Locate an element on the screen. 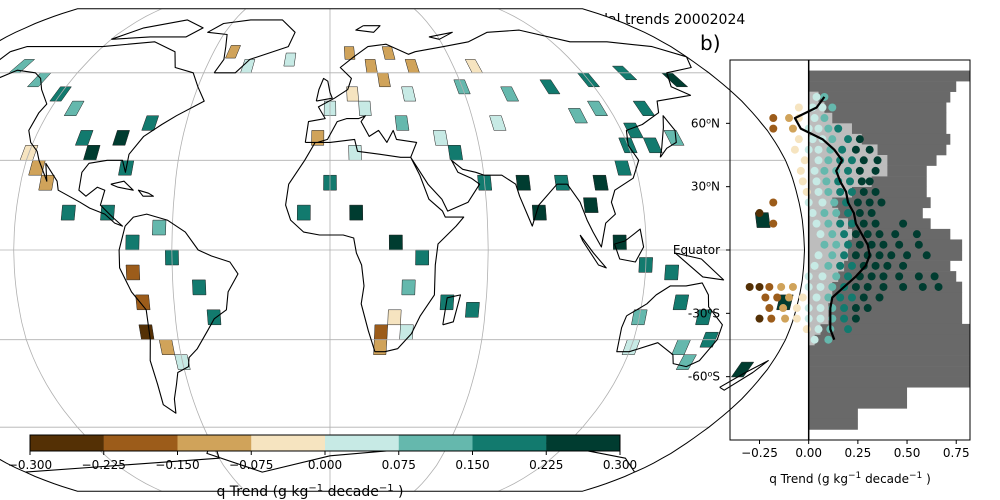 This screenshot has height=500, width=1000. y-tick-label: Equator is located at coordinates (696, 250).